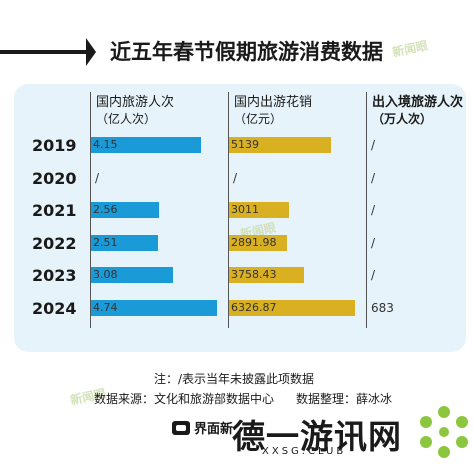 The height and width of the screenshot is (464, 474). I want to click on bar-value-label: 3011, so click(245, 209).